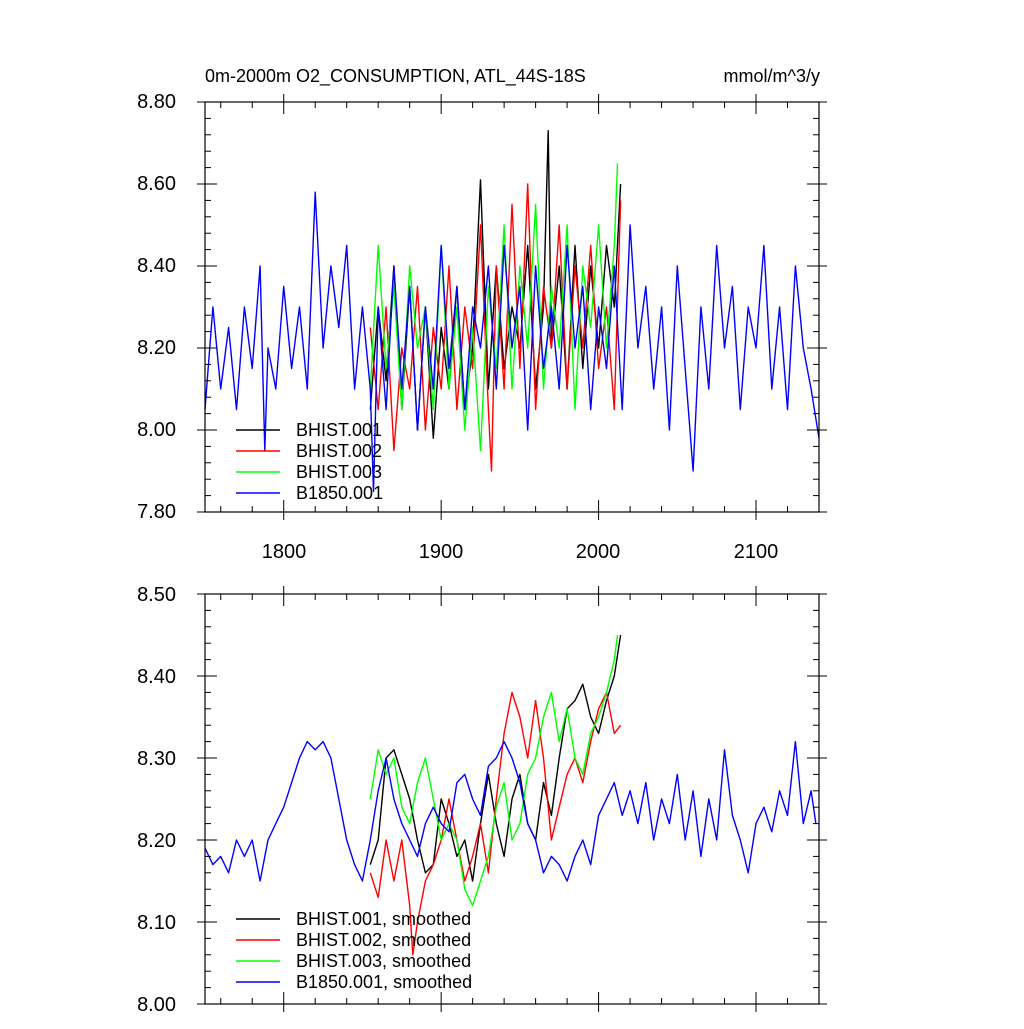  I want to click on bottom-series-line-bhist-003-smoothed, so click(494, 770).